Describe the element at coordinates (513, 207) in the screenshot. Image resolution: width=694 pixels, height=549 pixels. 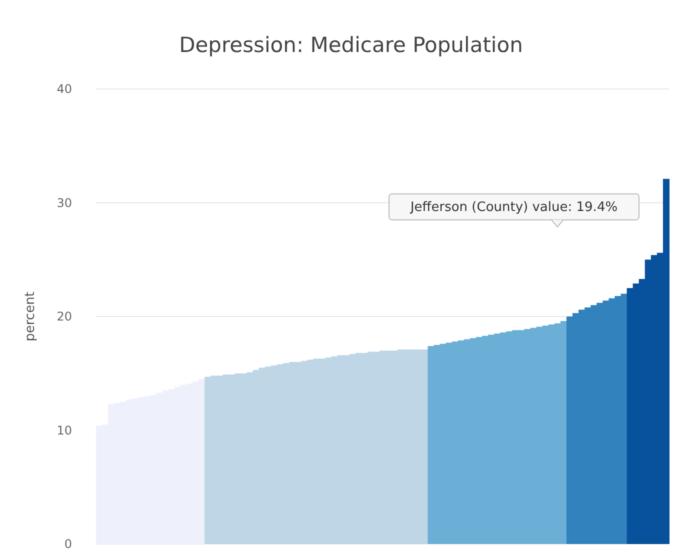
I see `annotation: Jefferson (County) value: 19.4%` at that location.